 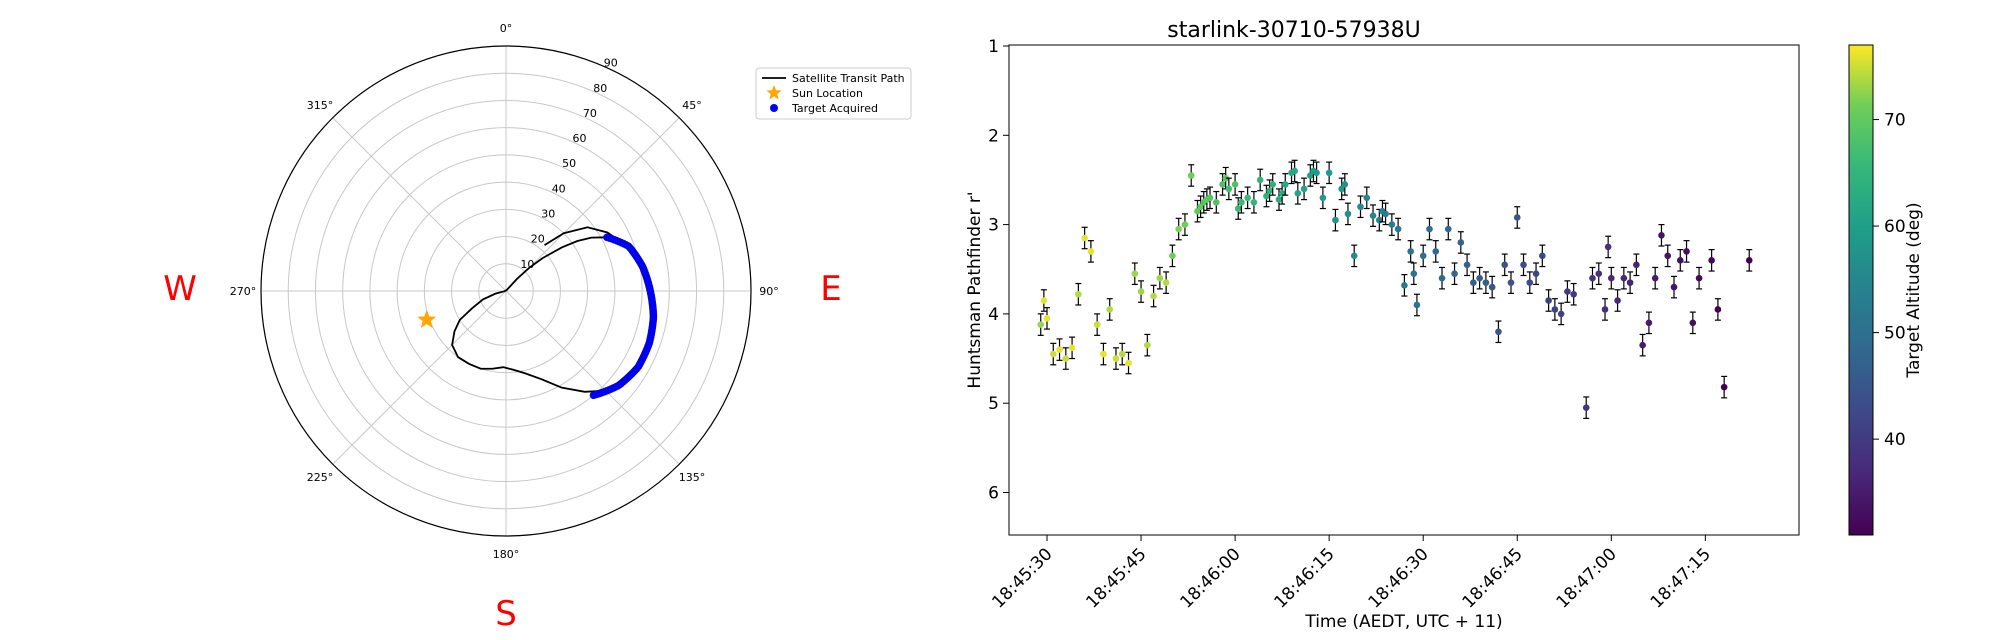 I want to click on scatter-points, so click(x=1395, y=289).